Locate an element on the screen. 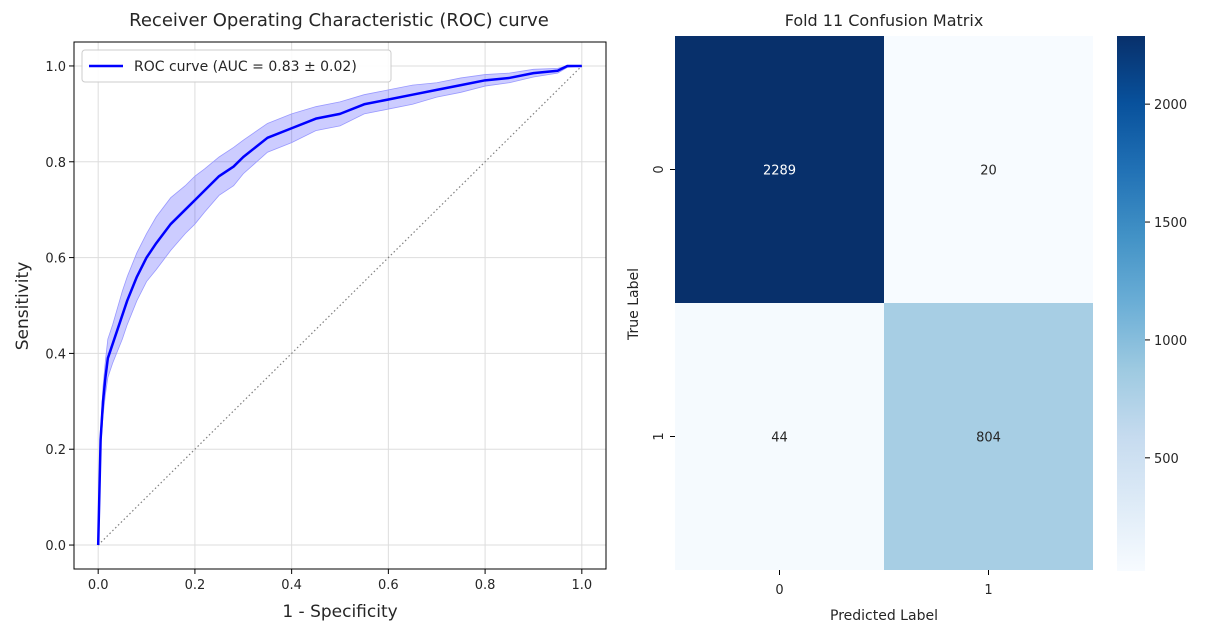 The image size is (1206, 635). cm-colorbar is located at coordinates (1131, 303).